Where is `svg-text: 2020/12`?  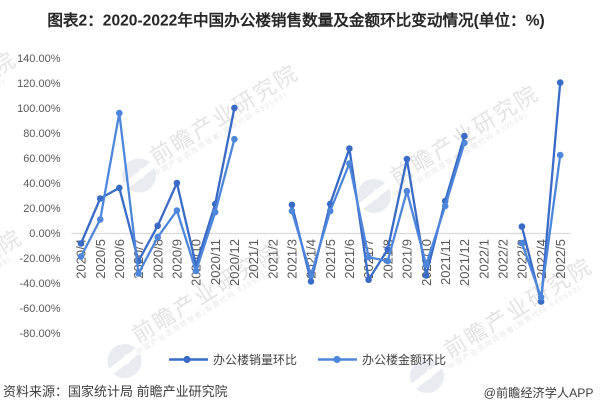
svg-text: 2020/12 is located at coordinates (234, 262).